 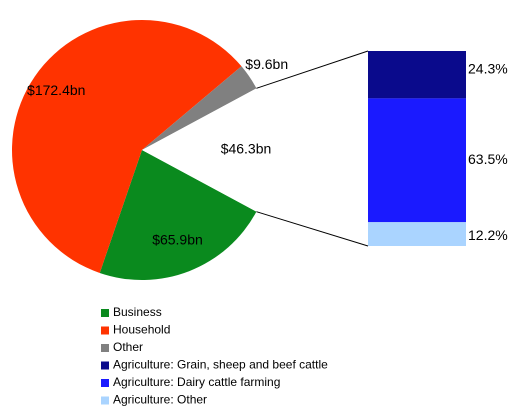 I want to click on legend-label: Other, so click(x=128, y=347).